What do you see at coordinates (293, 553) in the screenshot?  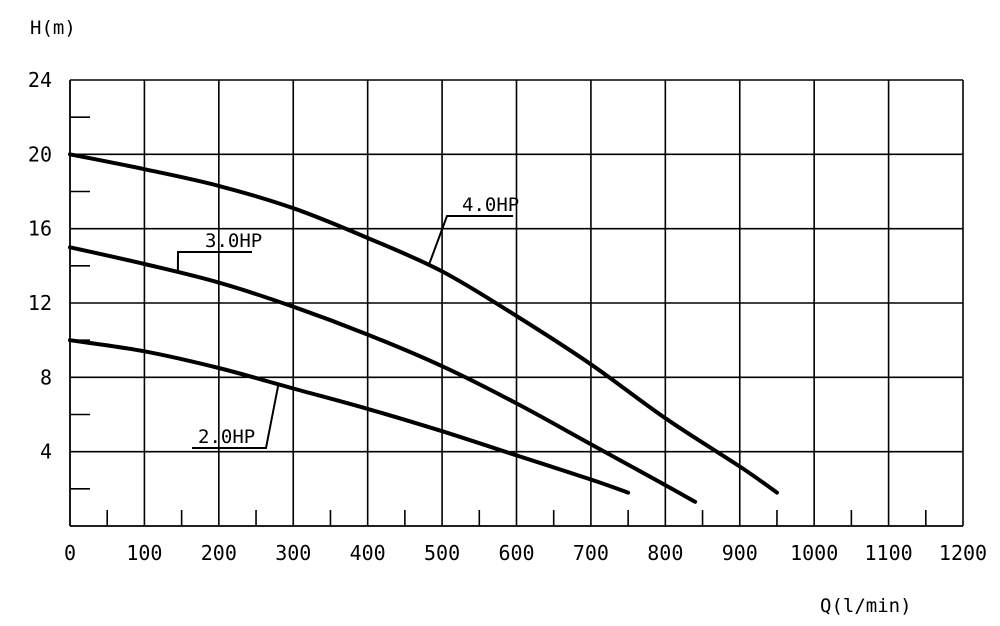 I see `x-tick-label: 300` at bounding box center [293, 553].